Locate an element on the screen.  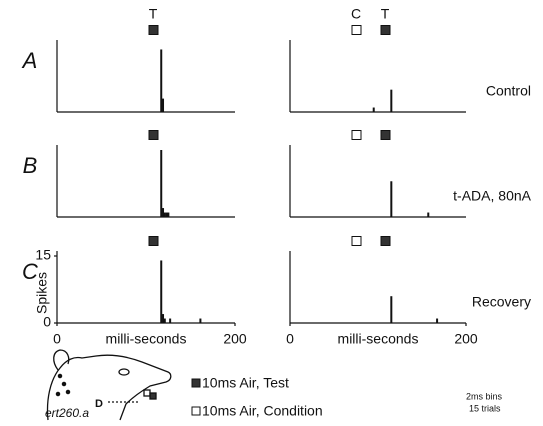
y-tick-label: 0 is located at coordinates (47, 322).